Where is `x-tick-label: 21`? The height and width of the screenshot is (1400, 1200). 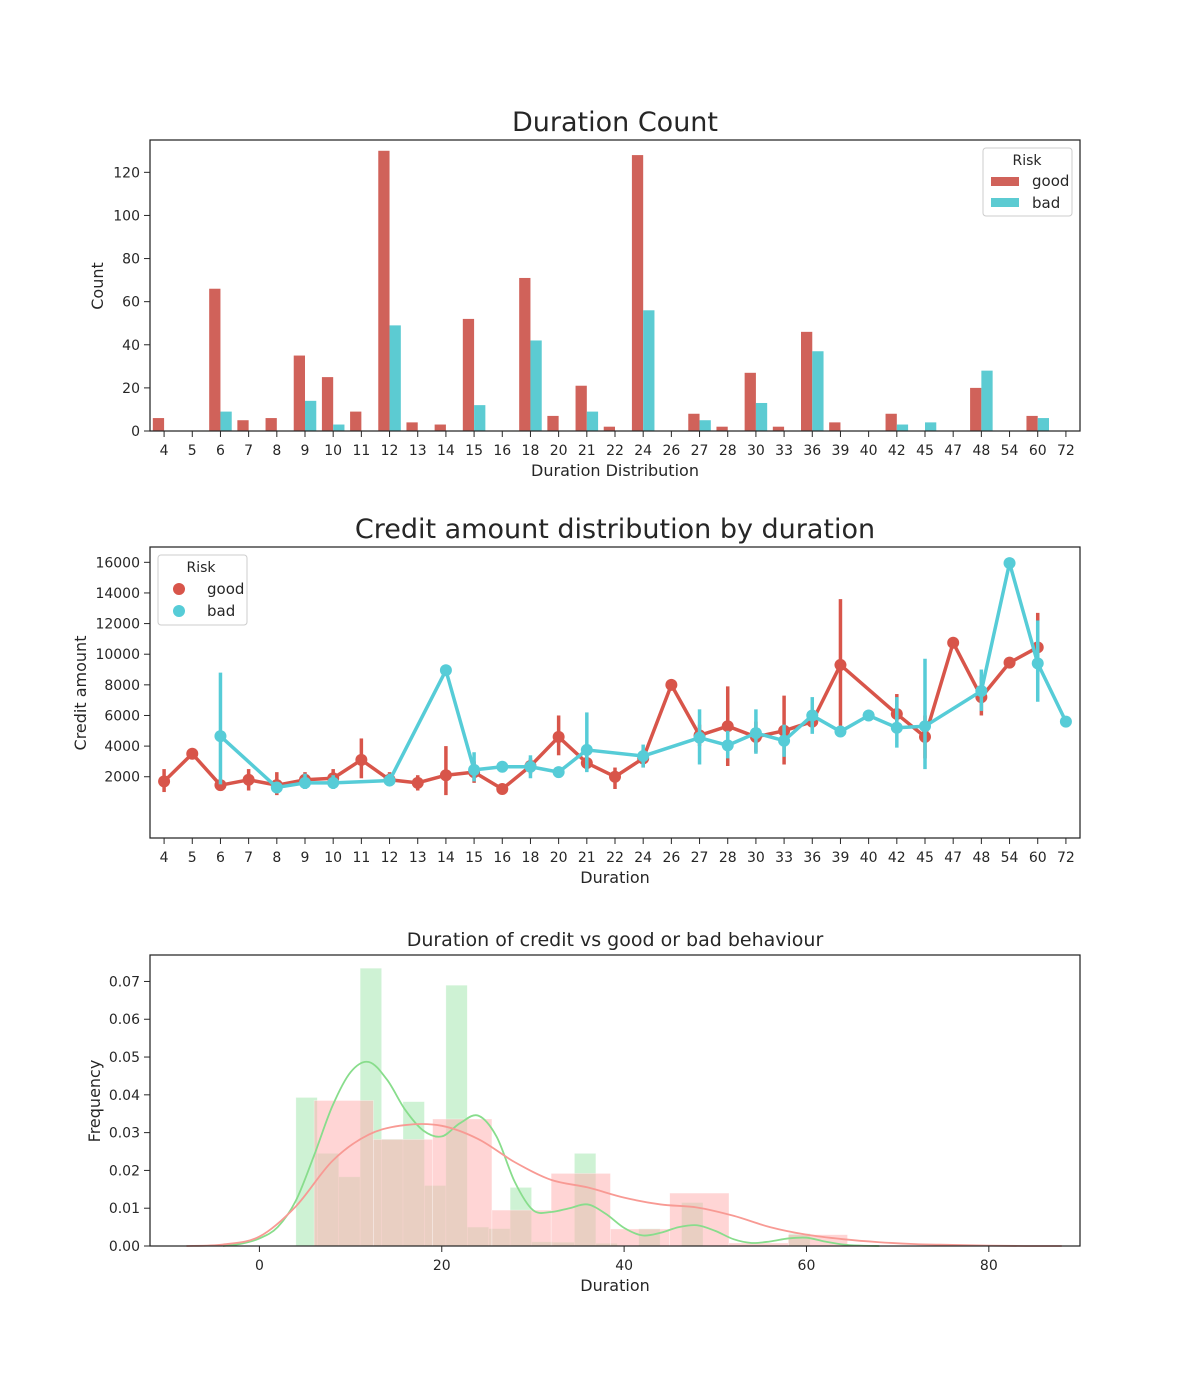
x-tick-label: 21 is located at coordinates (587, 858).